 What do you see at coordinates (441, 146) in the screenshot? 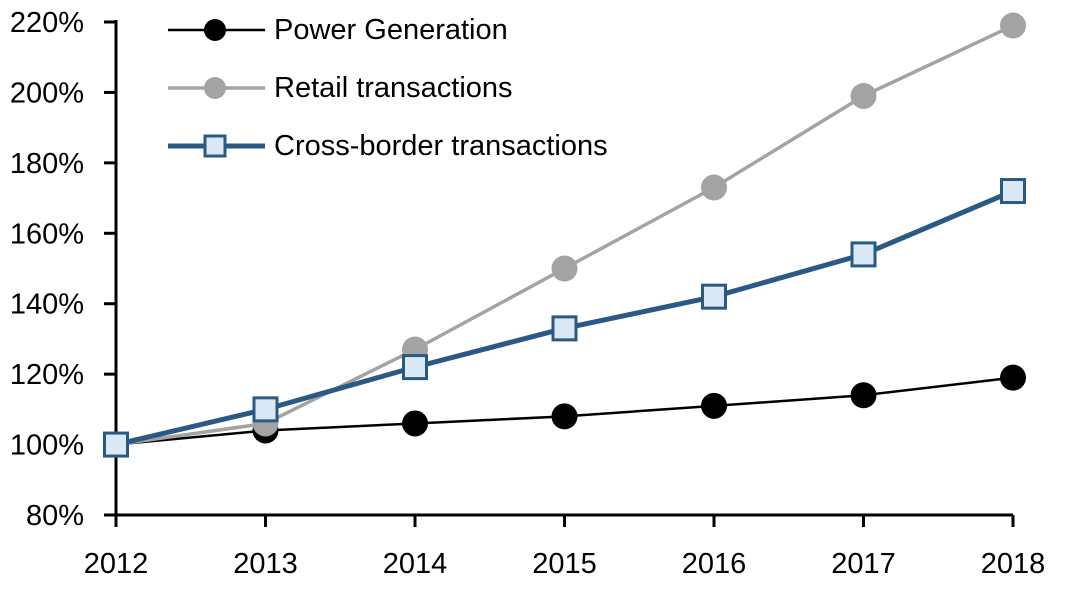
I see `legend-label-cross-border-transactions: Cross-border transactions` at bounding box center [441, 146].